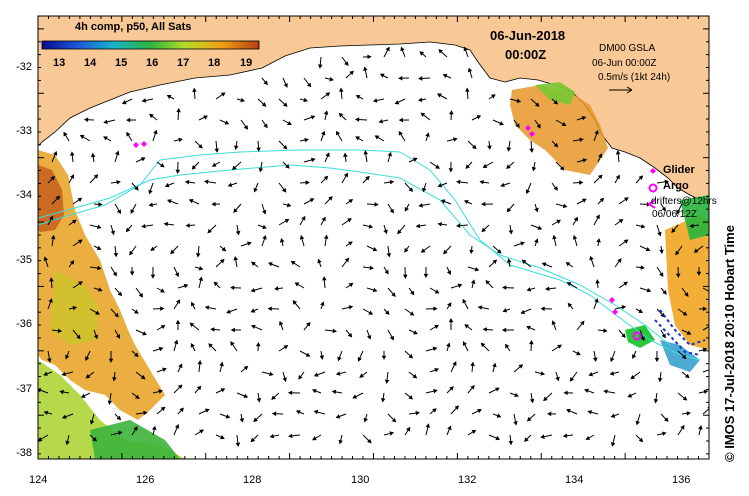  I want to click on y-tick-label: -35, so click(24, 260).